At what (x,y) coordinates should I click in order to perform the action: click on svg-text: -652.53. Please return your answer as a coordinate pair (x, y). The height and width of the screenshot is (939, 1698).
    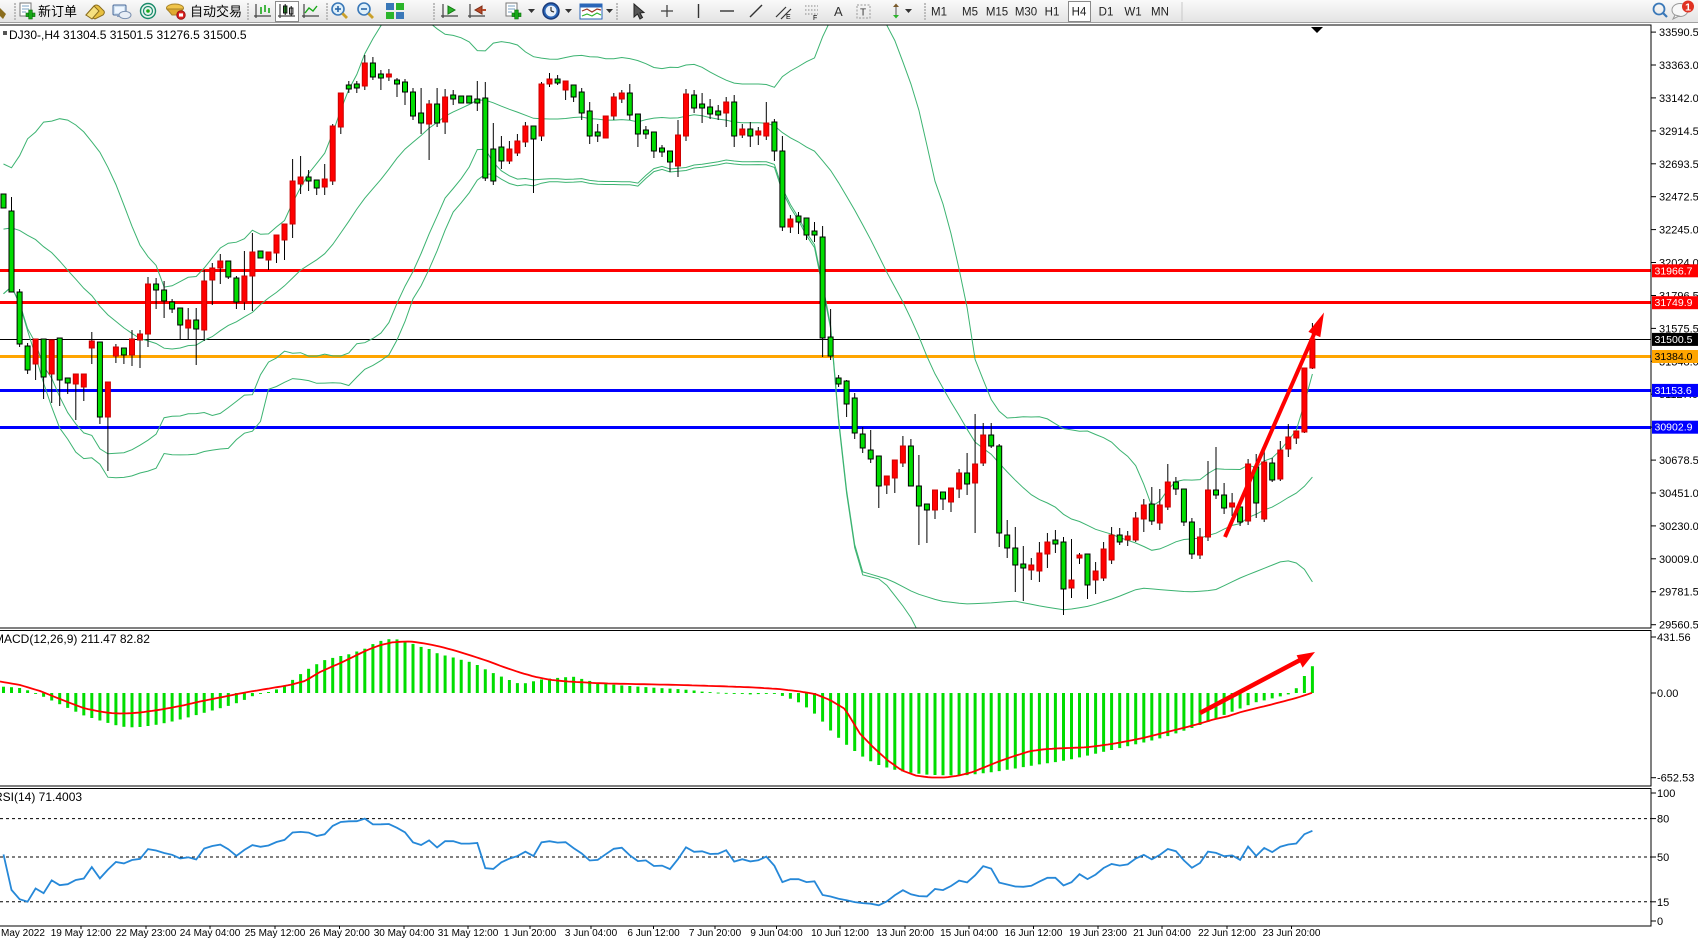
    Looking at the image, I should click on (1675, 779).